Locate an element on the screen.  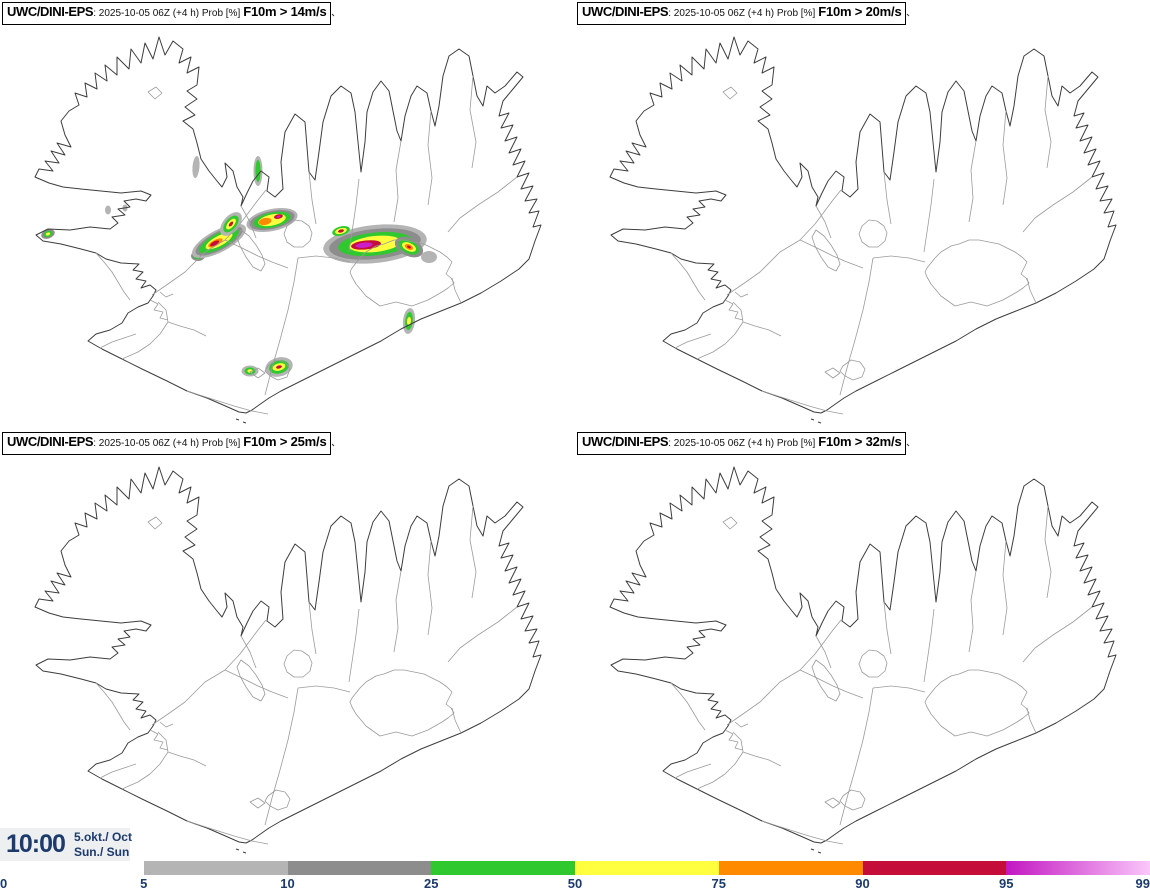
colorbar-tick: 90 is located at coordinates (862, 883).